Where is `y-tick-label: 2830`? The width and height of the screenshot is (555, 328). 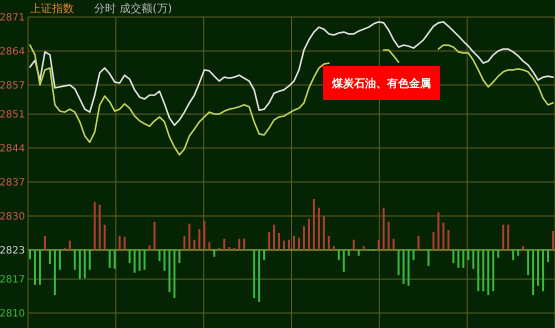
y-tick-label: 2830 is located at coordinates (12, 216).